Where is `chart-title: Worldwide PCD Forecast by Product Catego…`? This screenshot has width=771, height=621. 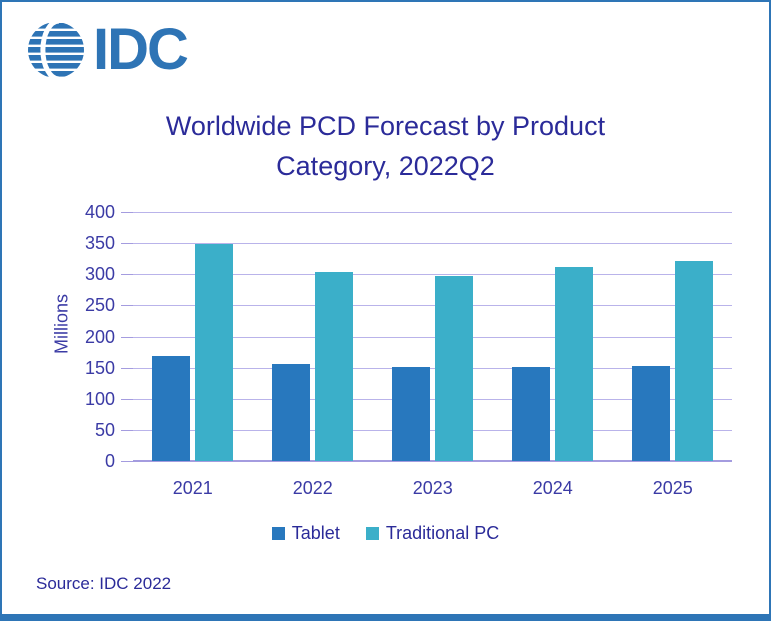
chart-title: Worldwide PCD Forecast by Product Catego… is located at coordinates (385, 146).